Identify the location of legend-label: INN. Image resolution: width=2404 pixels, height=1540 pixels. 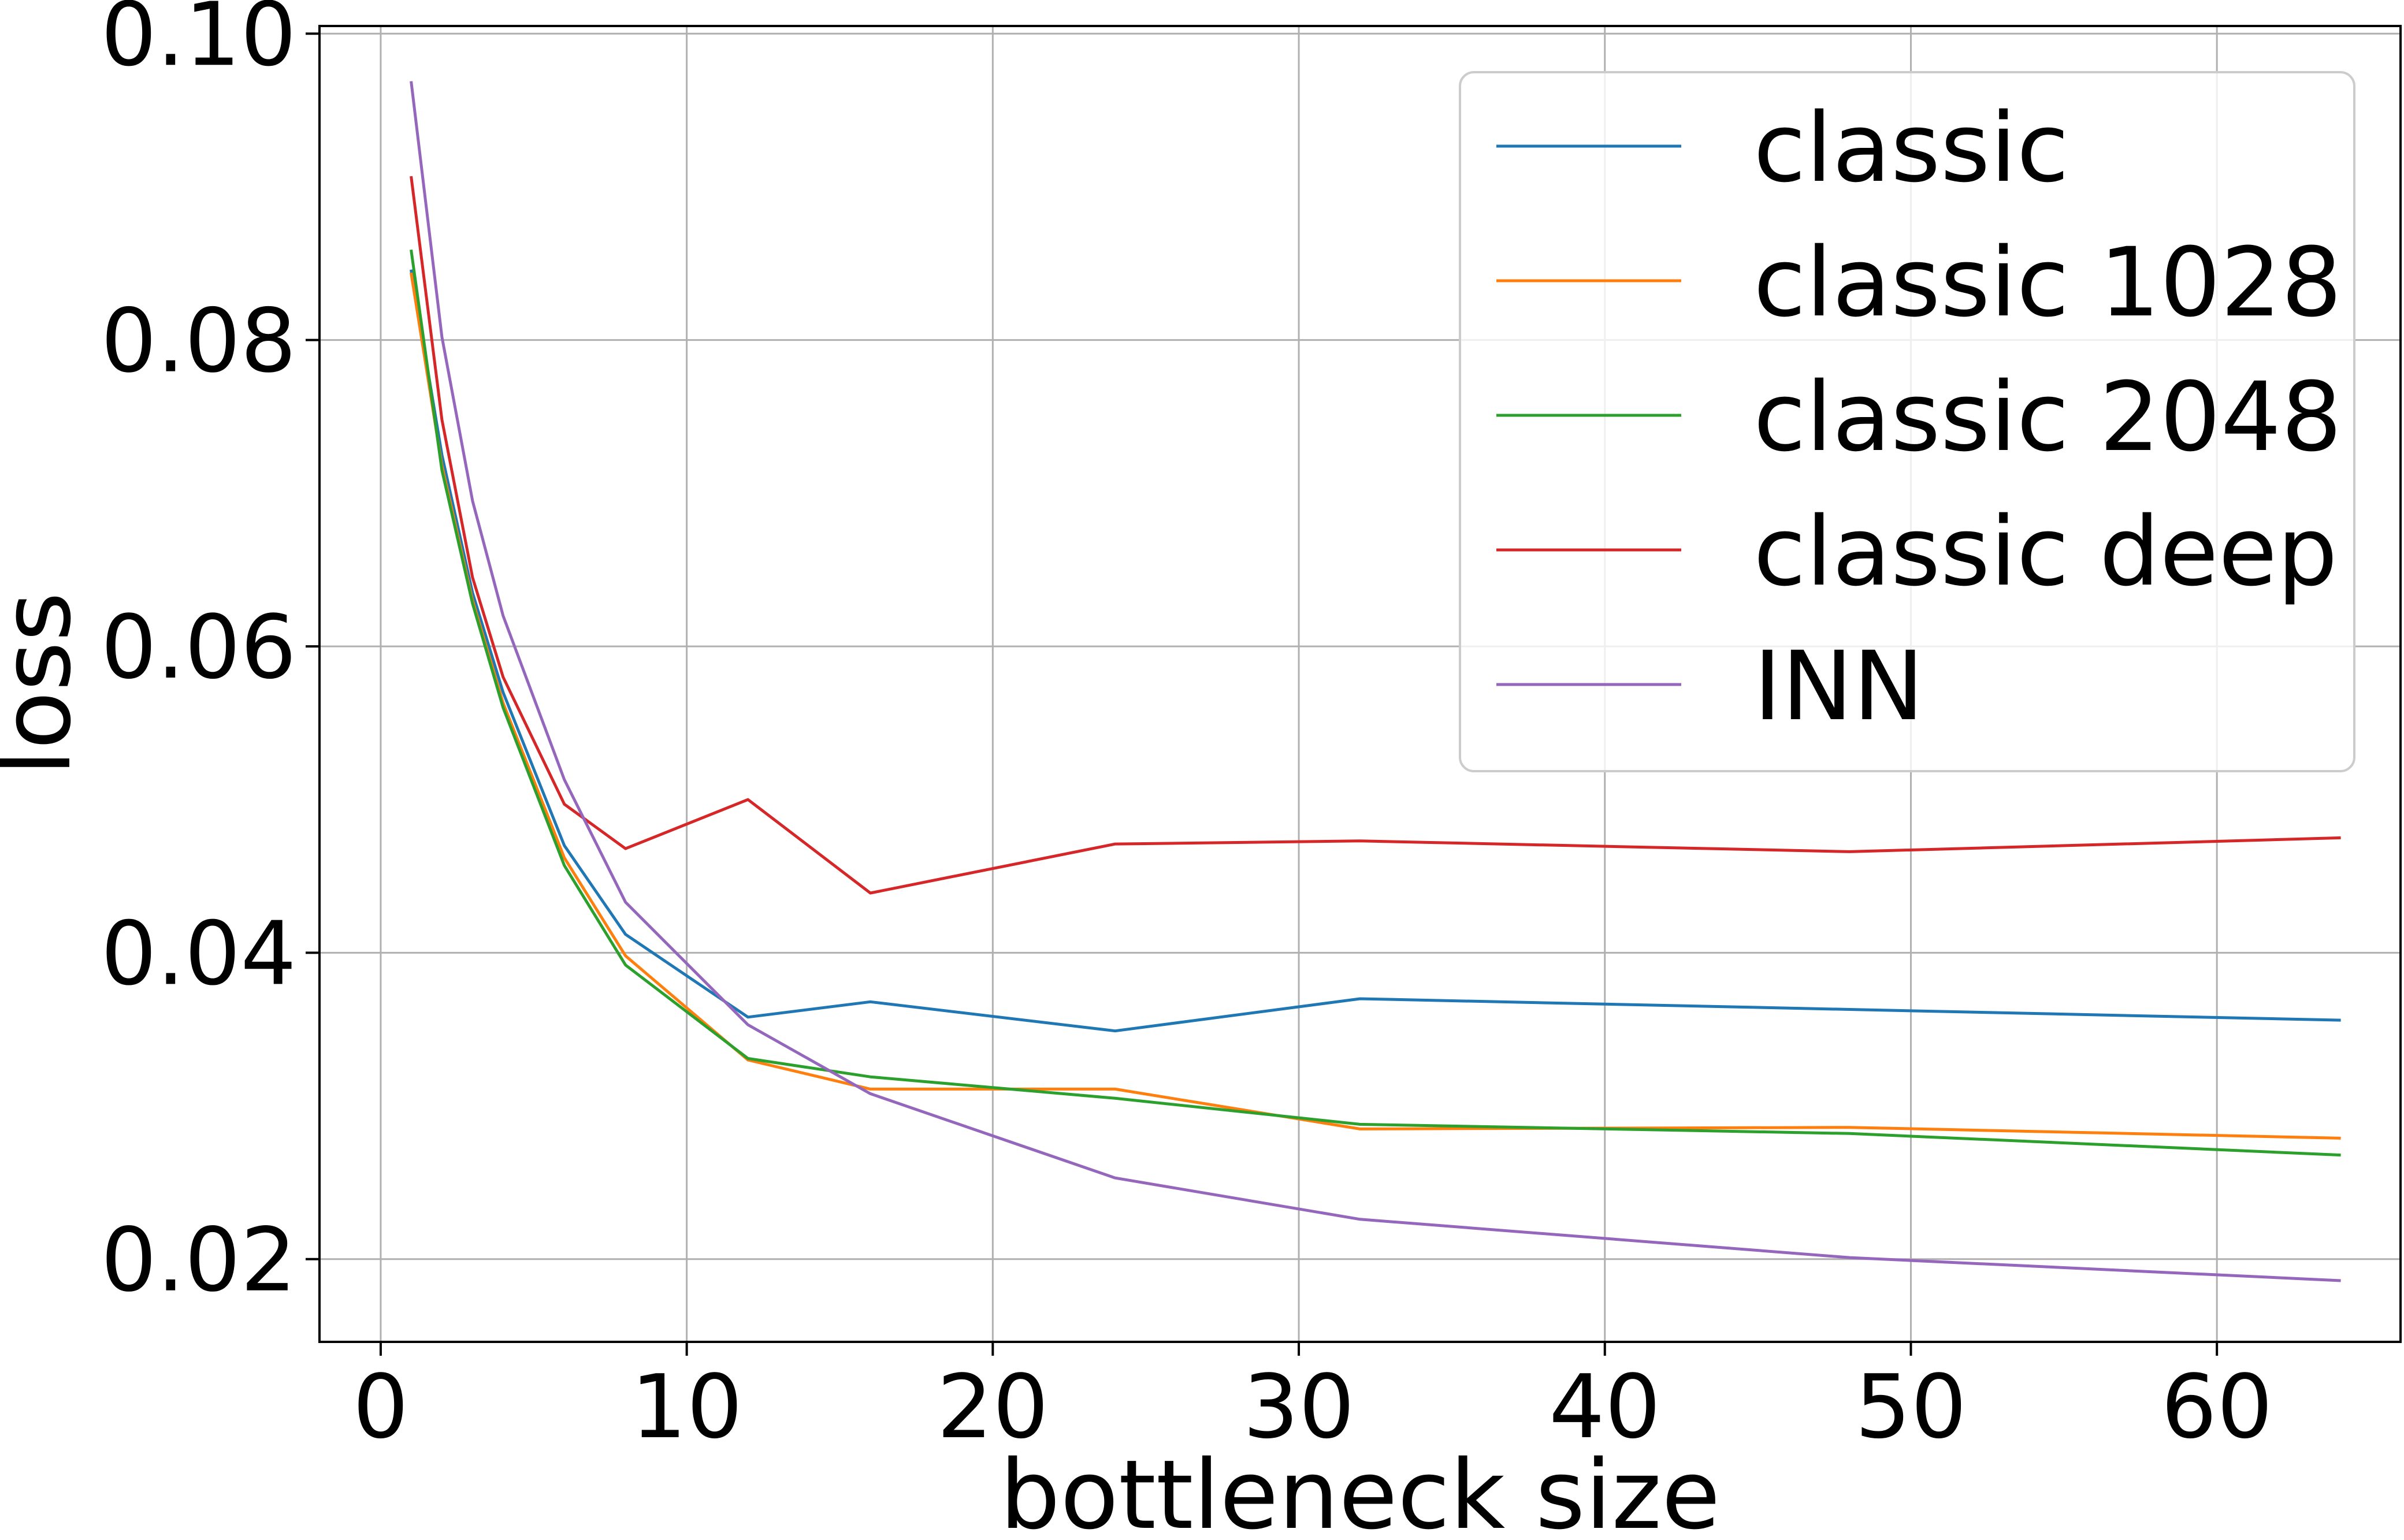
(1838, 686).